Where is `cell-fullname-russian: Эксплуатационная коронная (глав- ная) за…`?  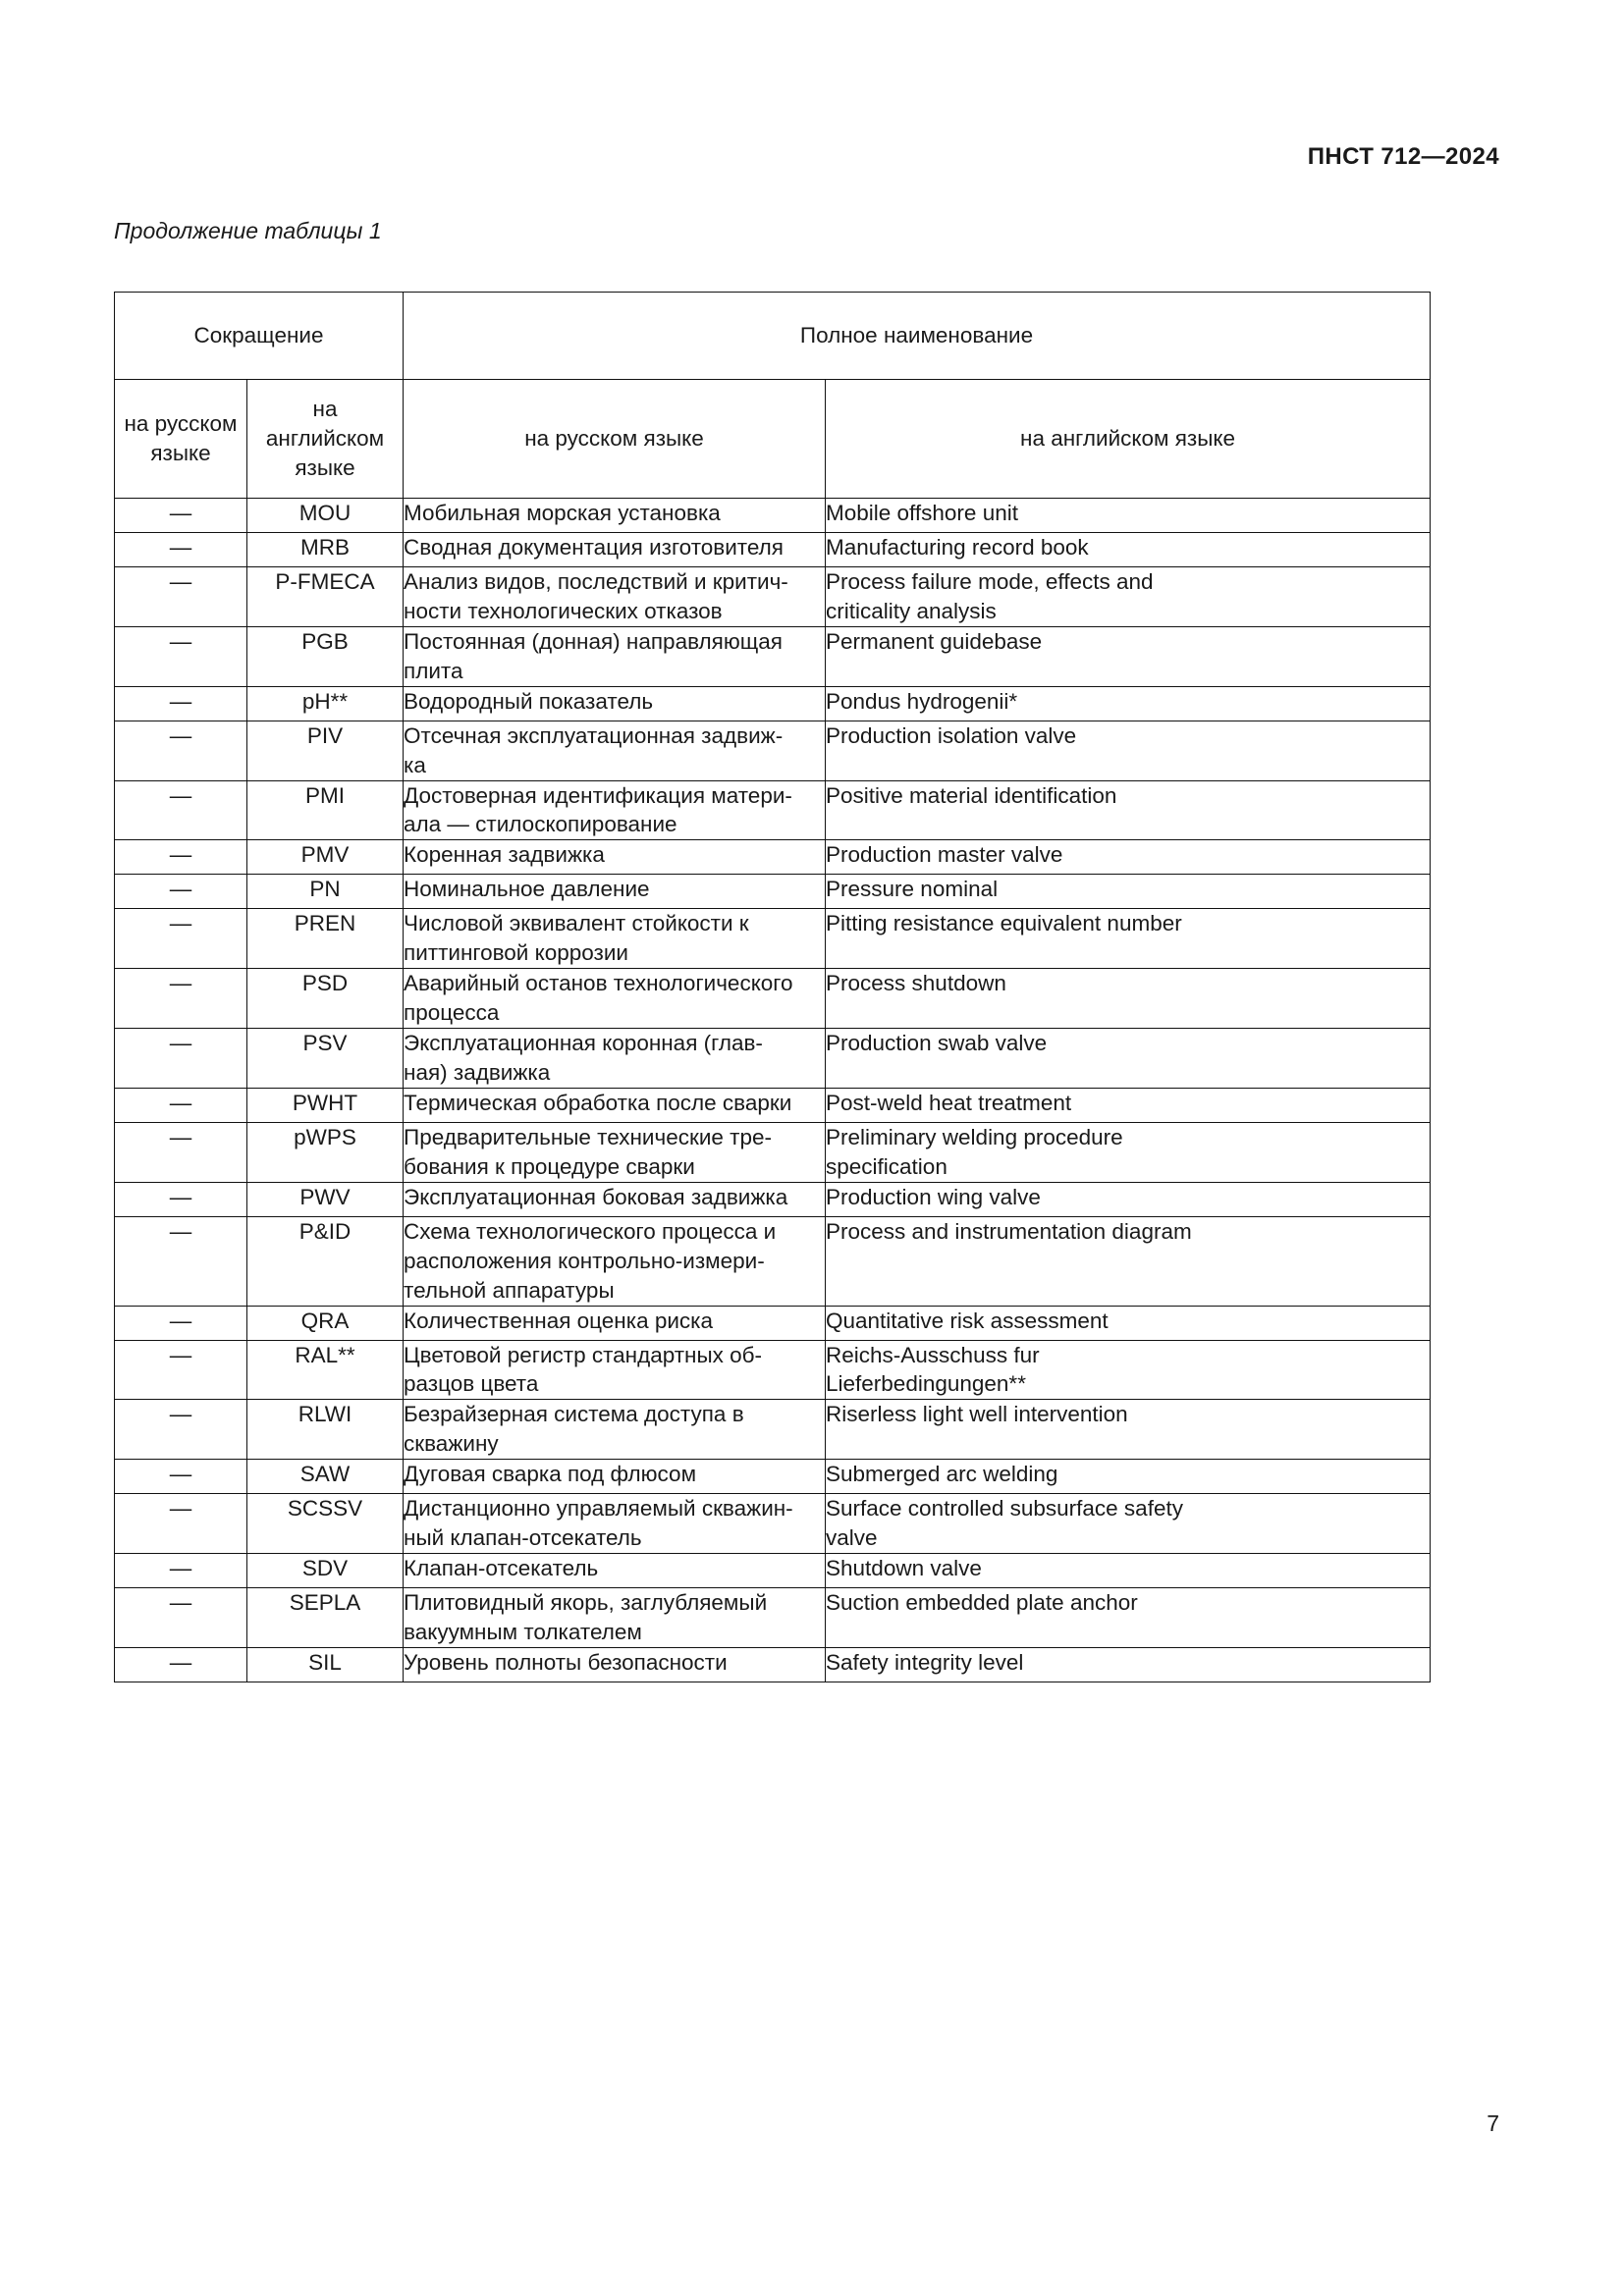
cell-fullname-russian: Эксплуатационная коронная (глав- ная) за… is located at coordinates (615, 1059).